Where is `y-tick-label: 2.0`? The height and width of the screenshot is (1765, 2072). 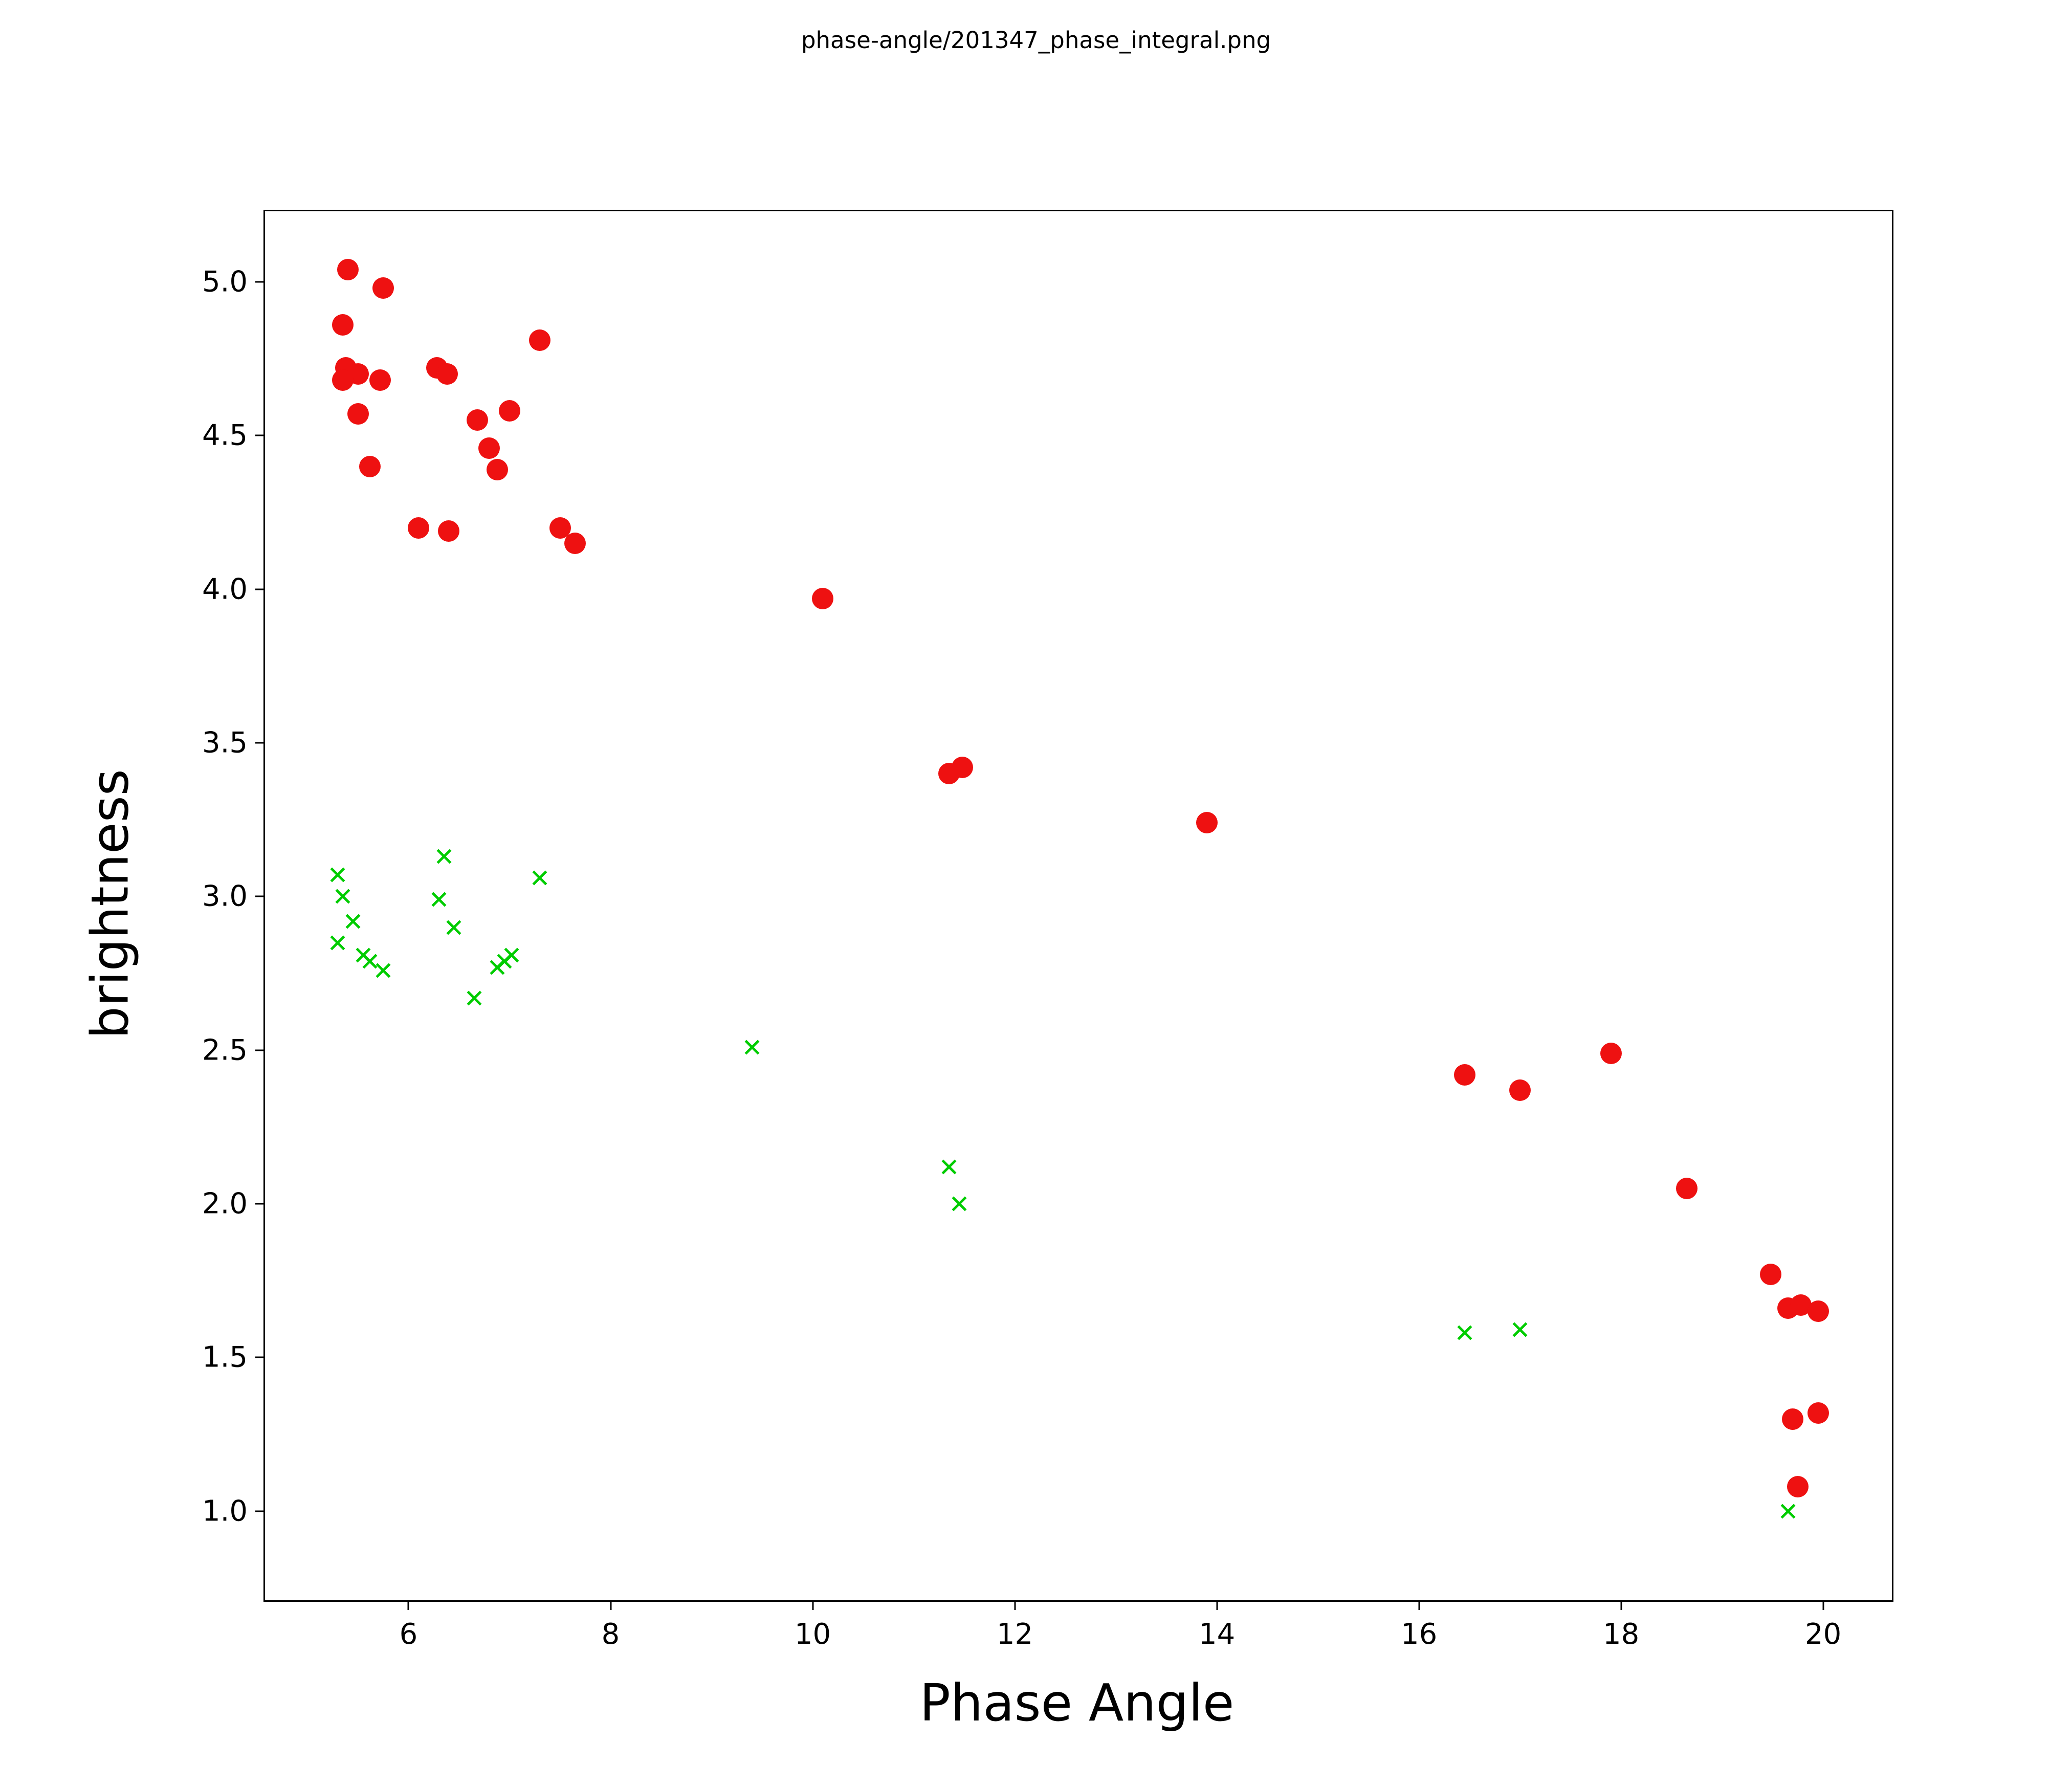
y-tick-label: 2.0 is located at coordinates (225, 1204).